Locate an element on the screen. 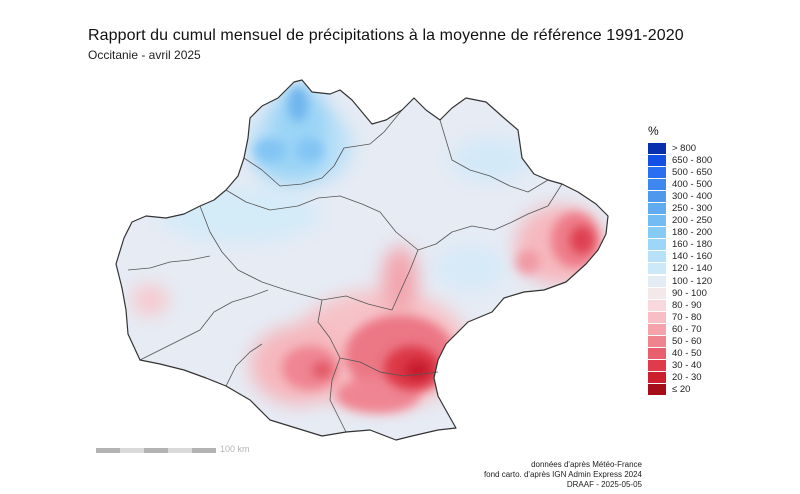  legend-item: 140 - 160 is located at coordinates (680, 257).